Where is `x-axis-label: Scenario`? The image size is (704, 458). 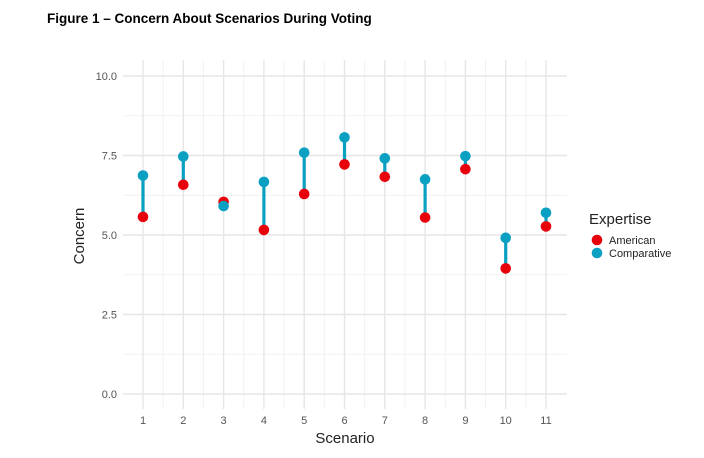
x-axis-label: Scenario is located at coordinates (344, 438).